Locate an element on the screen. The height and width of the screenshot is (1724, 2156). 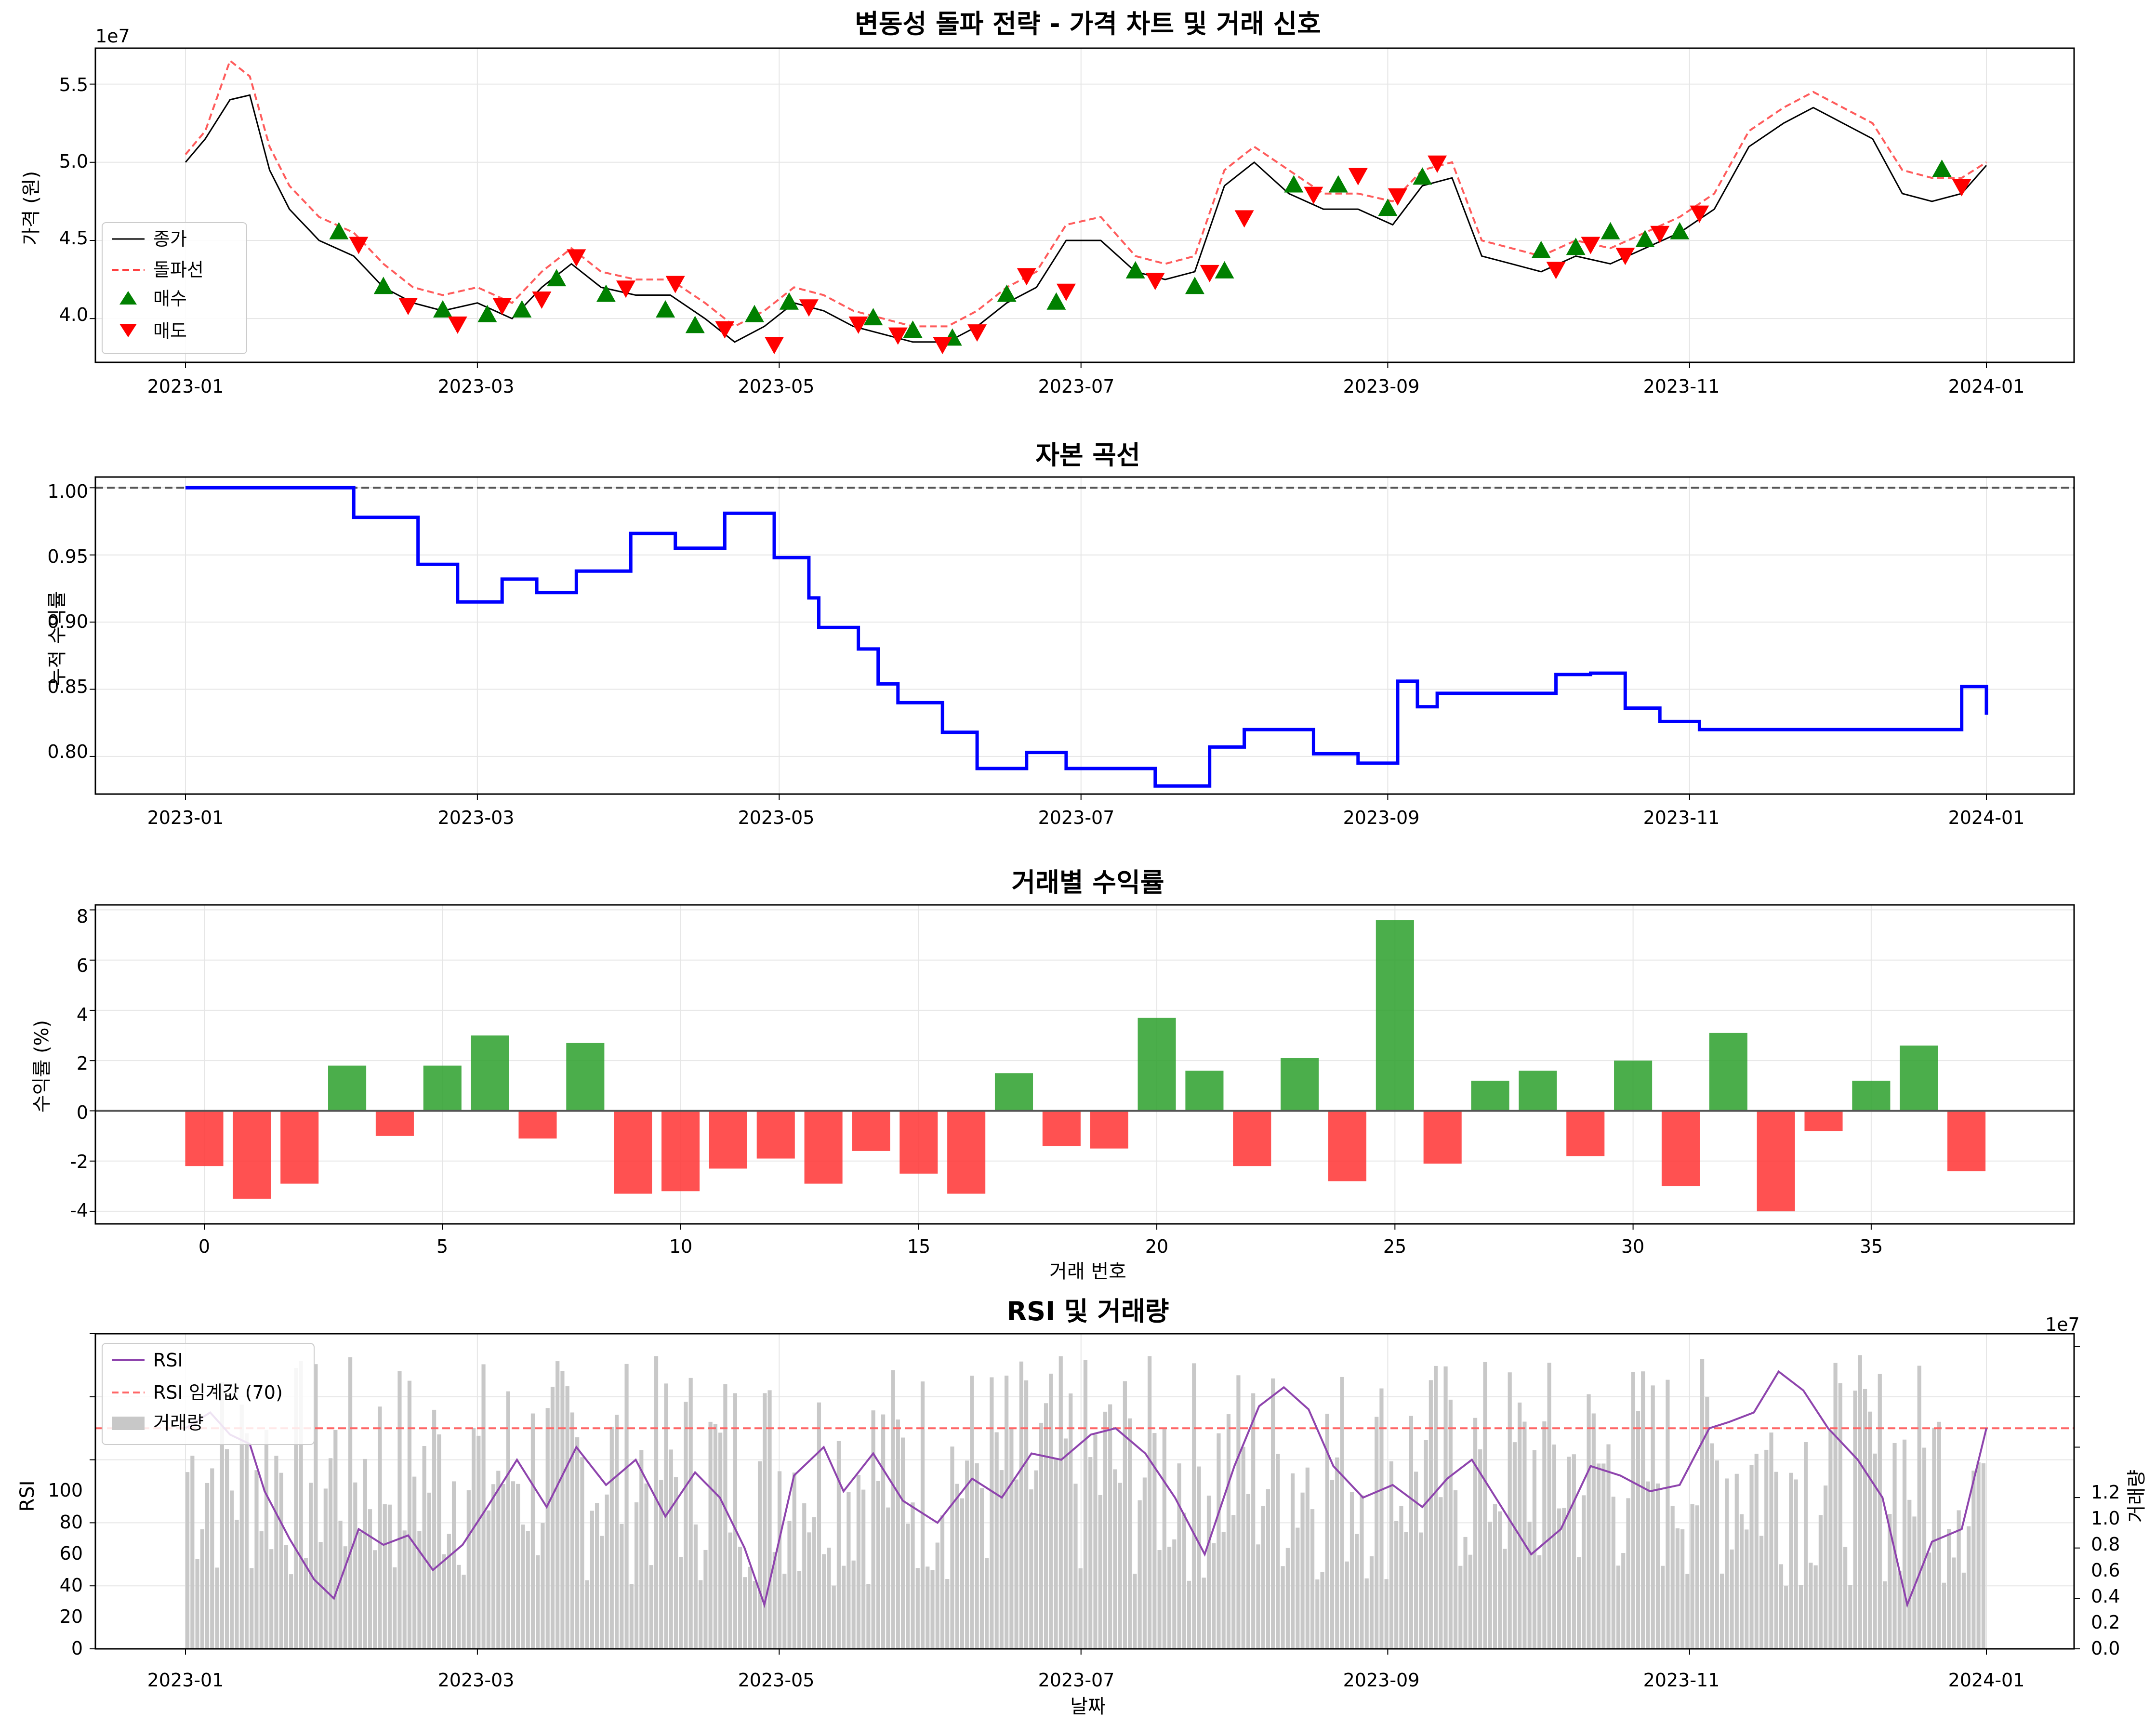
equity-xtick: 2024-01 is located at coordinates (1986, 817).